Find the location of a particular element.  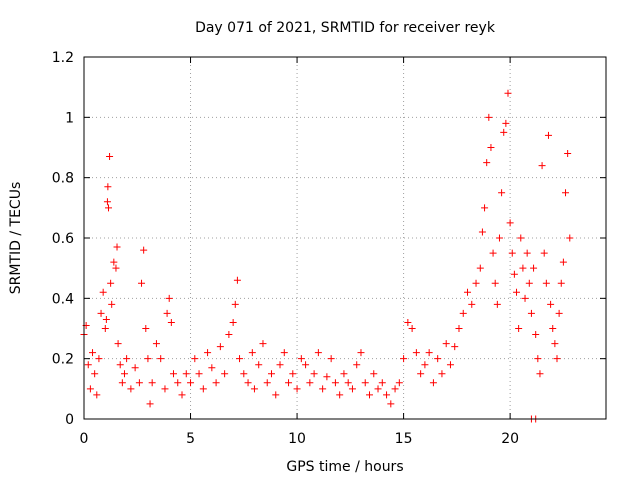

y-tick-label: 0.4 is located at coordinates (63, 299).